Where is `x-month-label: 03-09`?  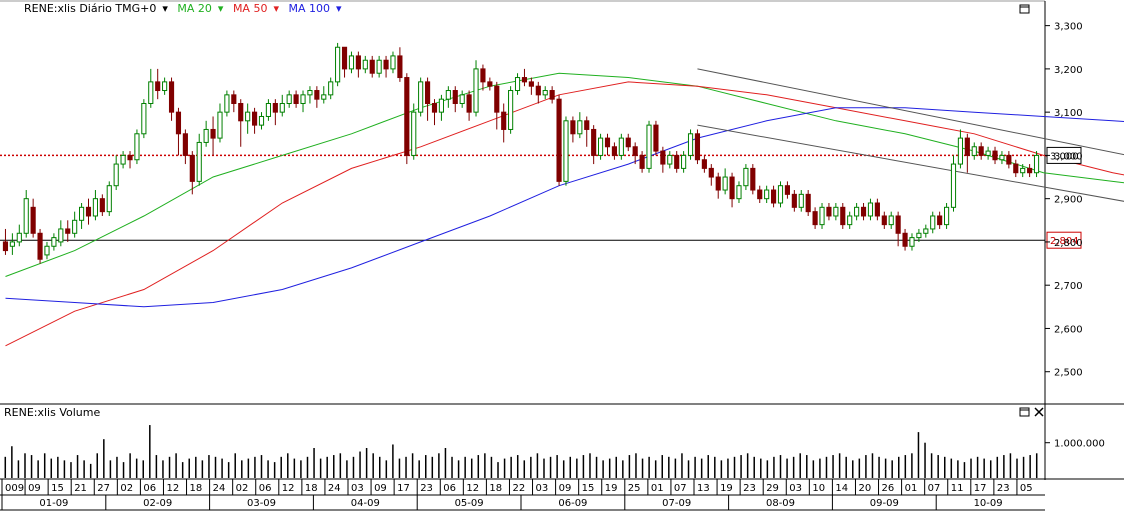 x-month-label: 03-09 is located at coordinates (261, 503).